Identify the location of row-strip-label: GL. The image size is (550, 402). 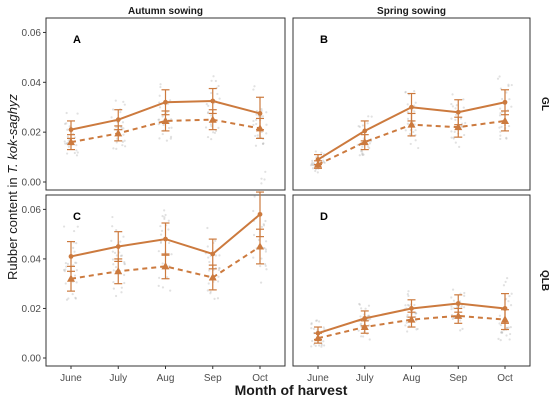
(544, 104).